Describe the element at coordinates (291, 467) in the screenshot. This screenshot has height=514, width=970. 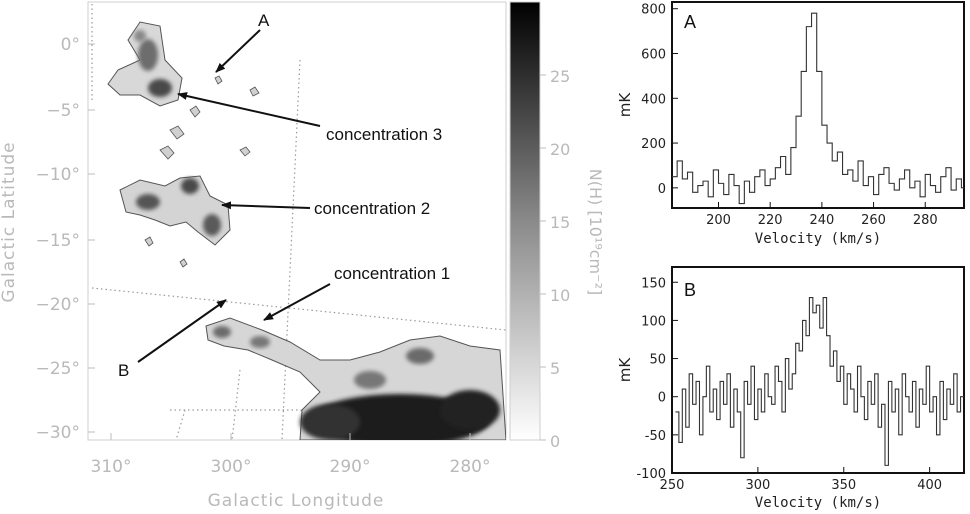
I see `map-x-tick-labels: 310° 300° 290° 280°` at that location.